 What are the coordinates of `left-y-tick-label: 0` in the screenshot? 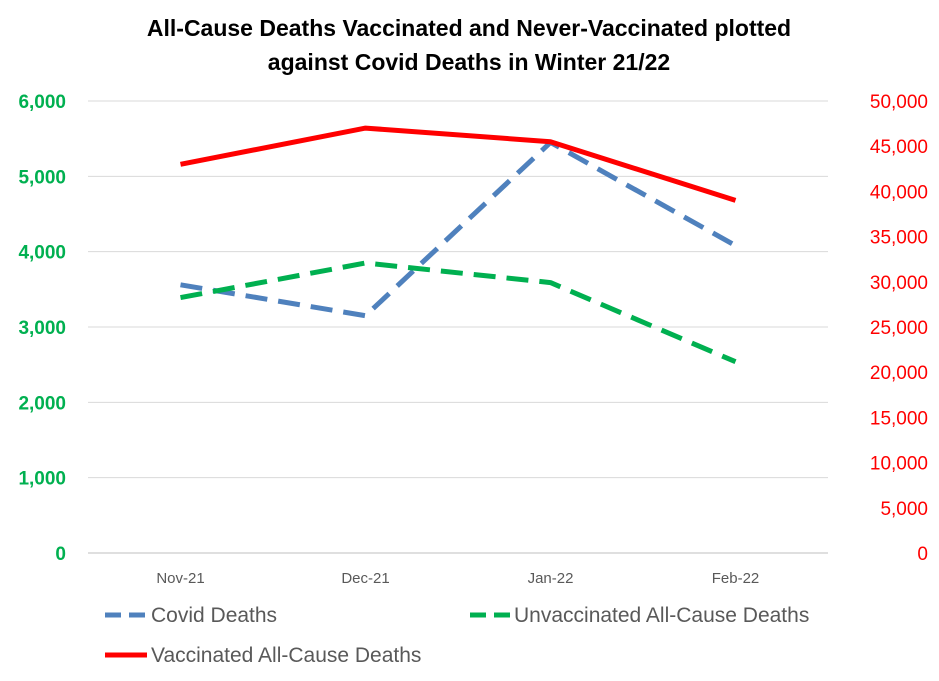 It's located at (60, 554).